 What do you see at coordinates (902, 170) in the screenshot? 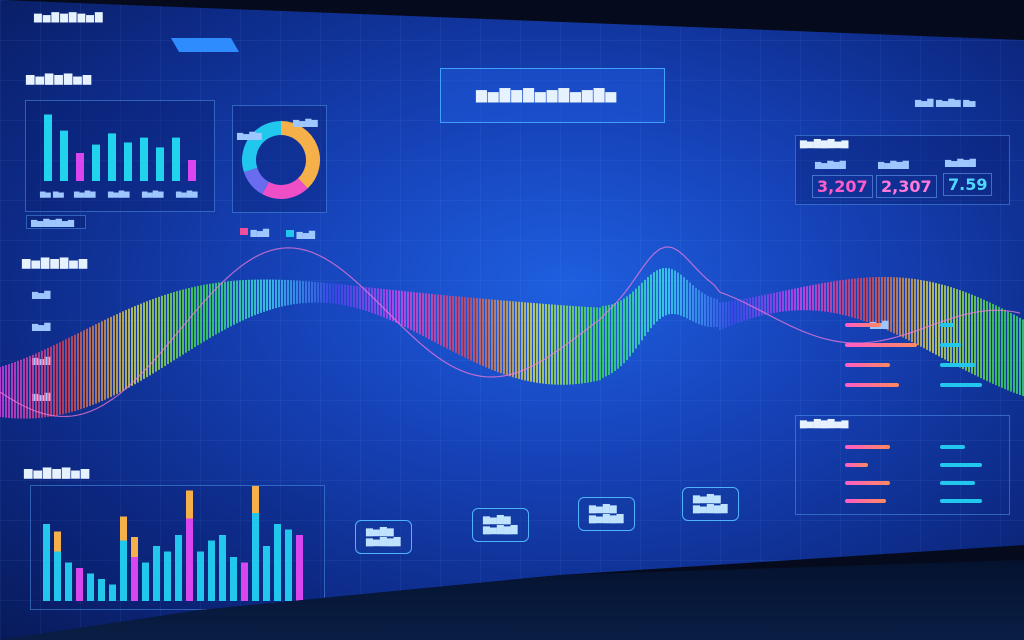
I see `kpi-panel: ▆▅▇▆▇▅▆` at bounding box center [902, 170].